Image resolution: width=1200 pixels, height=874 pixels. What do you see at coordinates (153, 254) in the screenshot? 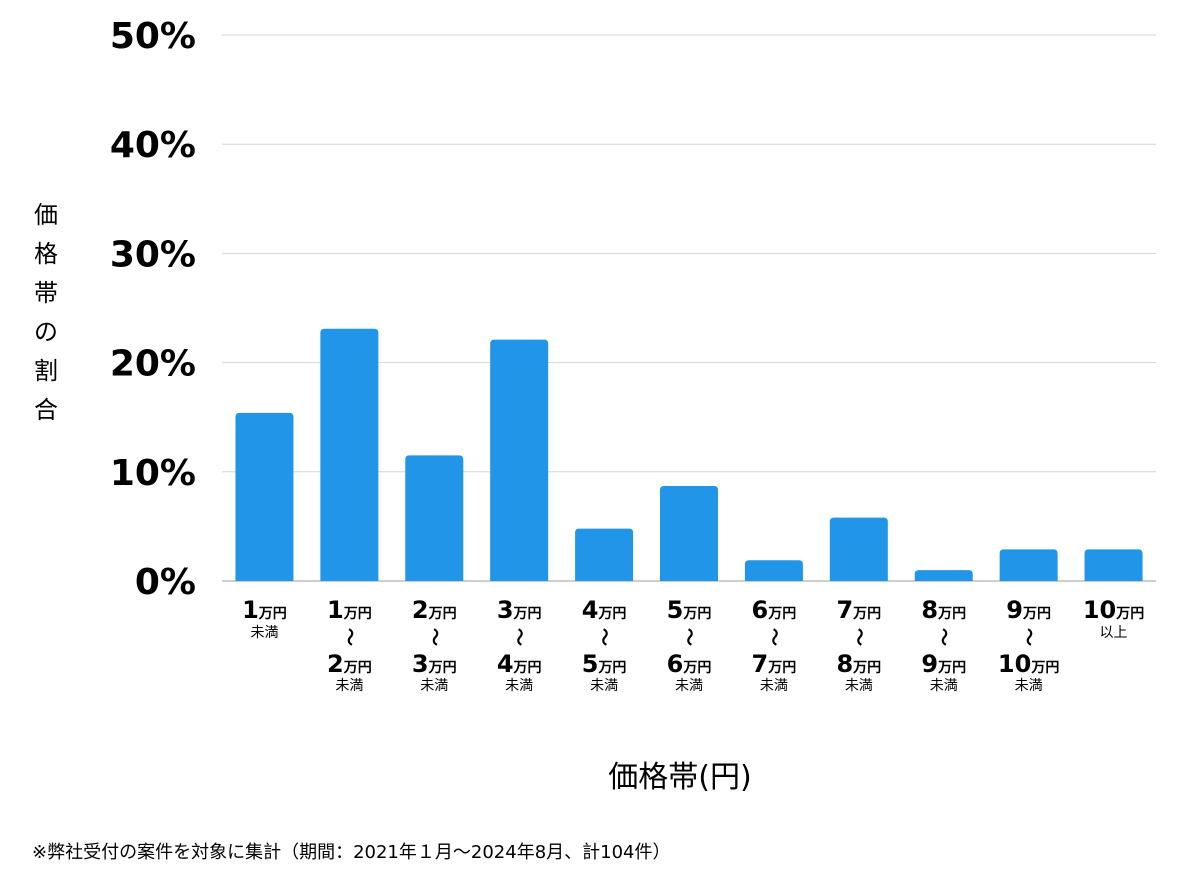
I see `y-tick-label: 30%` at bounding box center [153, 254].